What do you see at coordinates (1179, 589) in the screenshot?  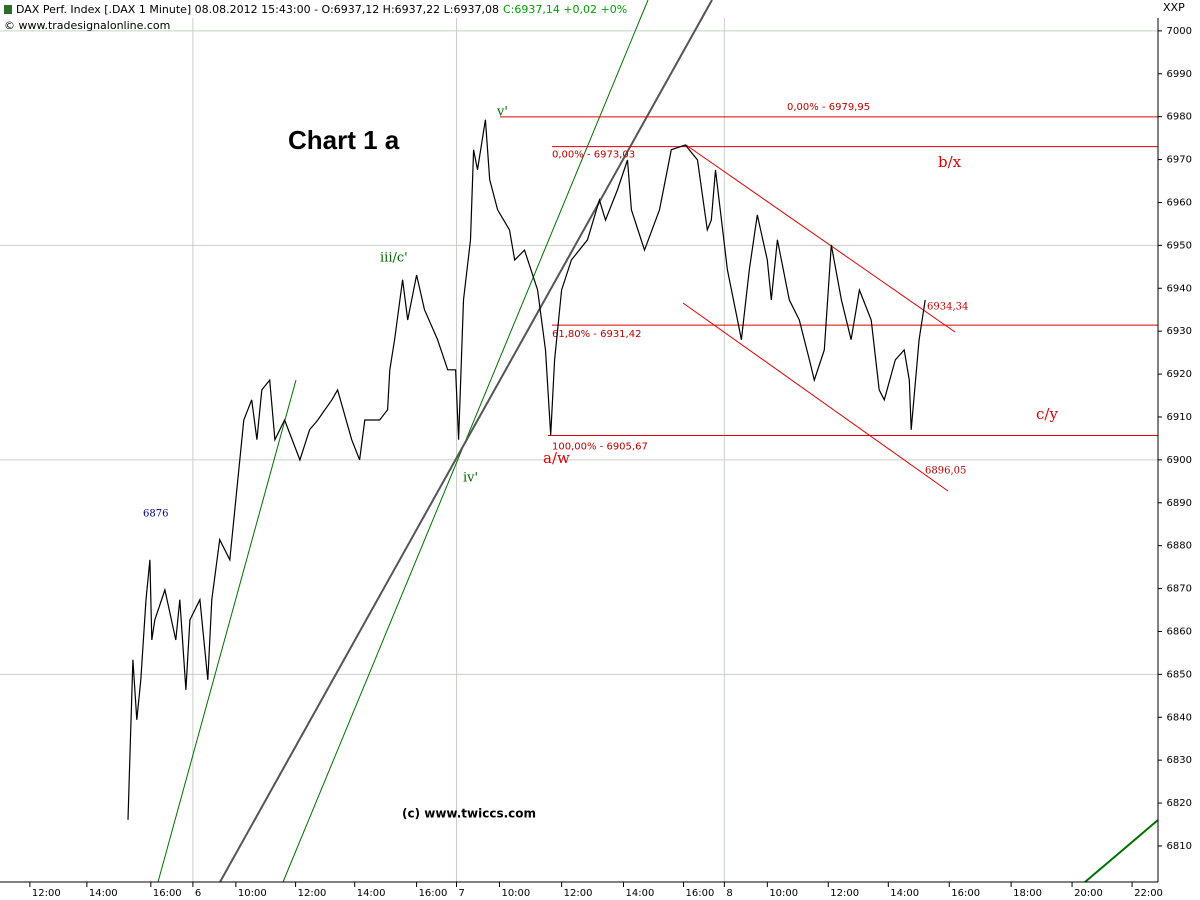 I see `y-tick-label: 6870` at bounding box center [1179, 589].